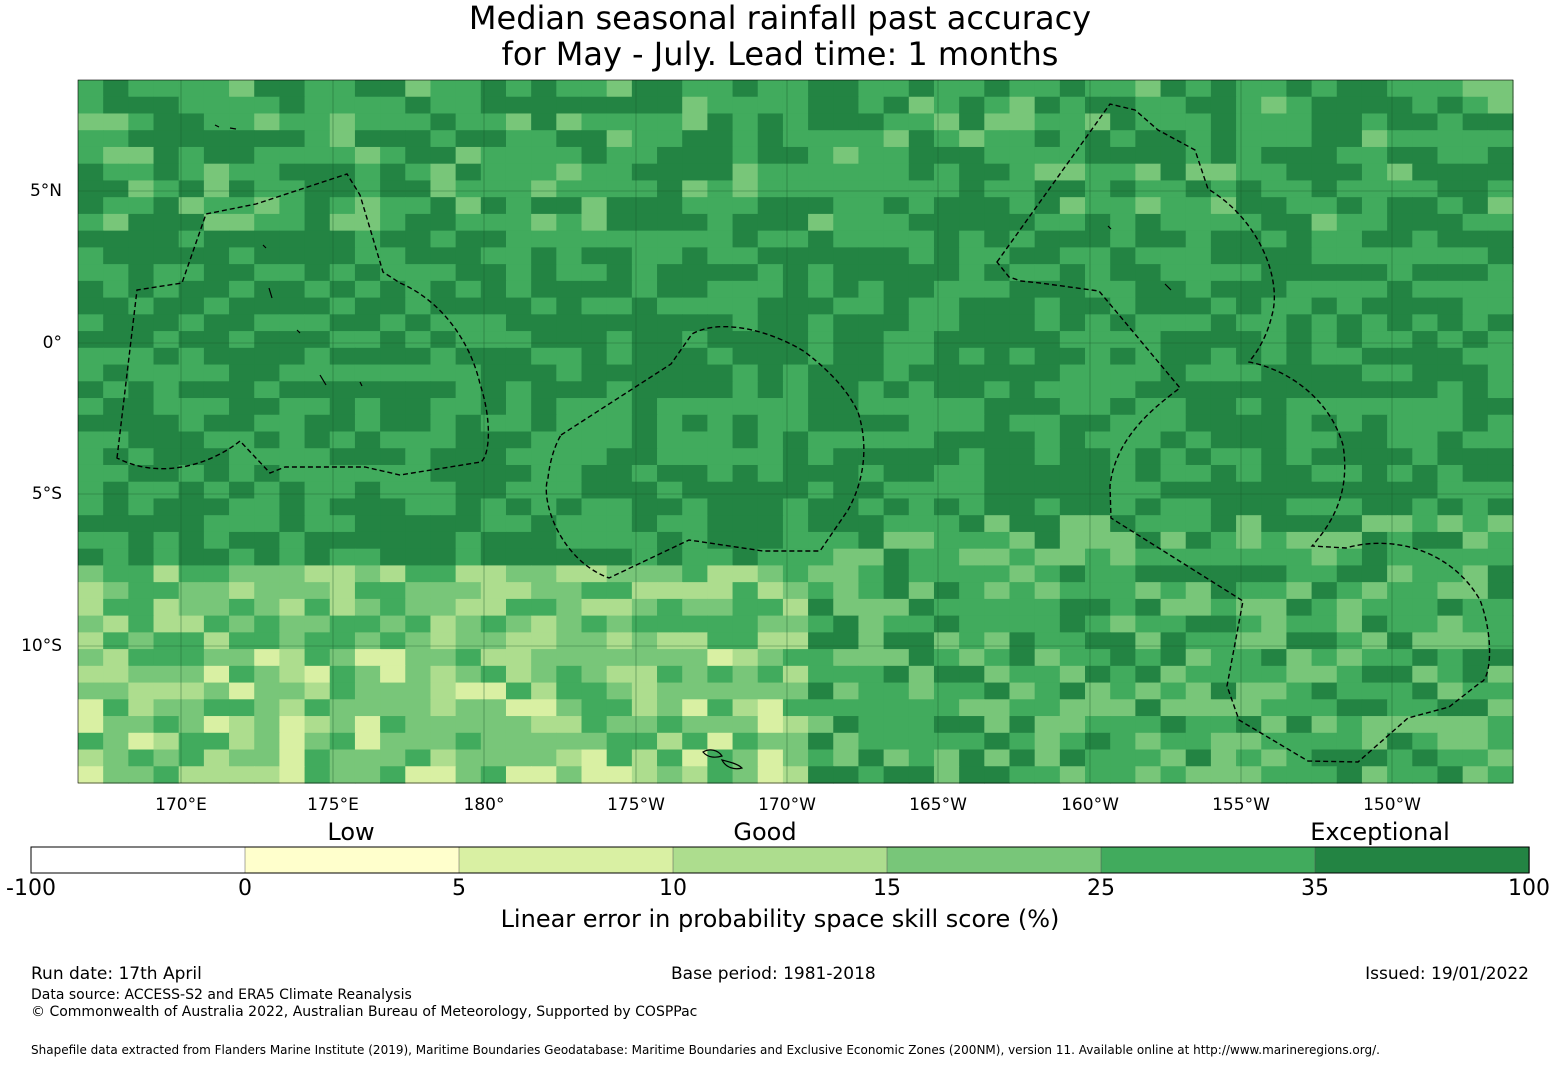  What do you see at coordinates (1529, 888) in the screenshot?
I see `colorbar-tick: 100` at bounding box center [1529, 888].